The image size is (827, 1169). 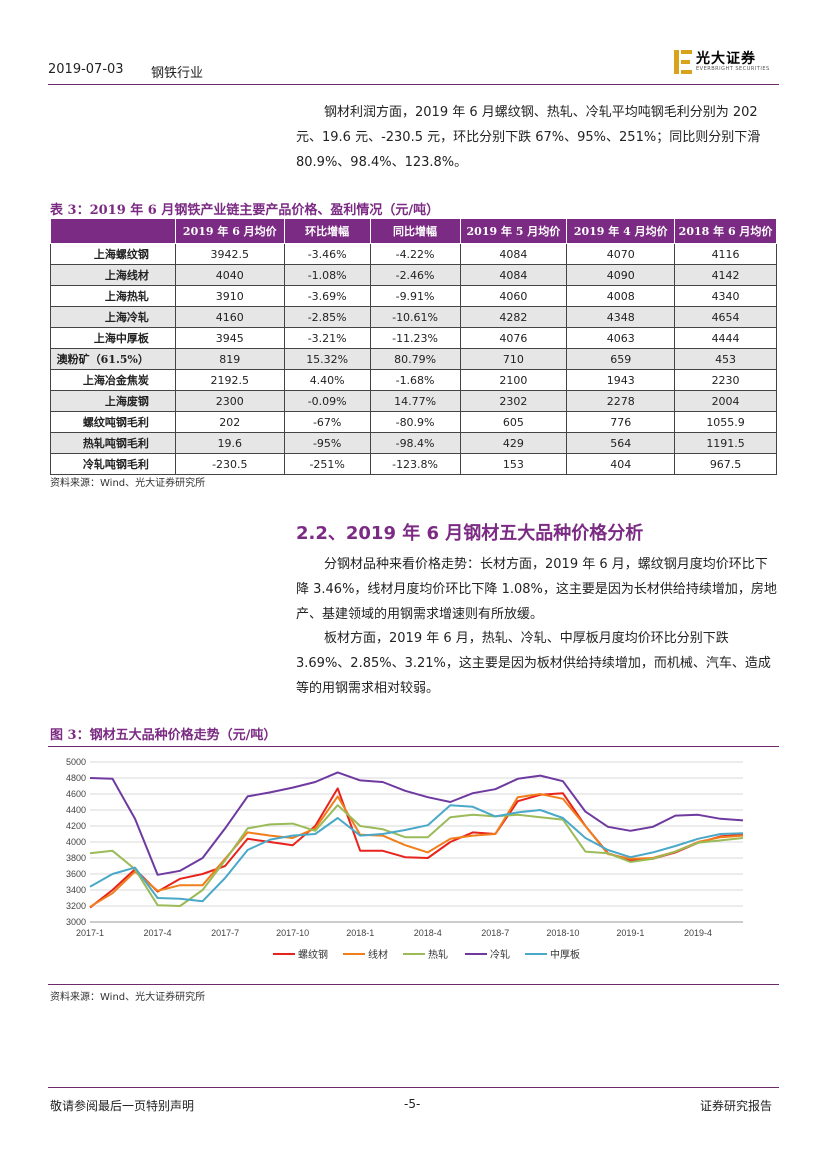 I want to click on table-cell: 4040, so click(x=229, y=275).